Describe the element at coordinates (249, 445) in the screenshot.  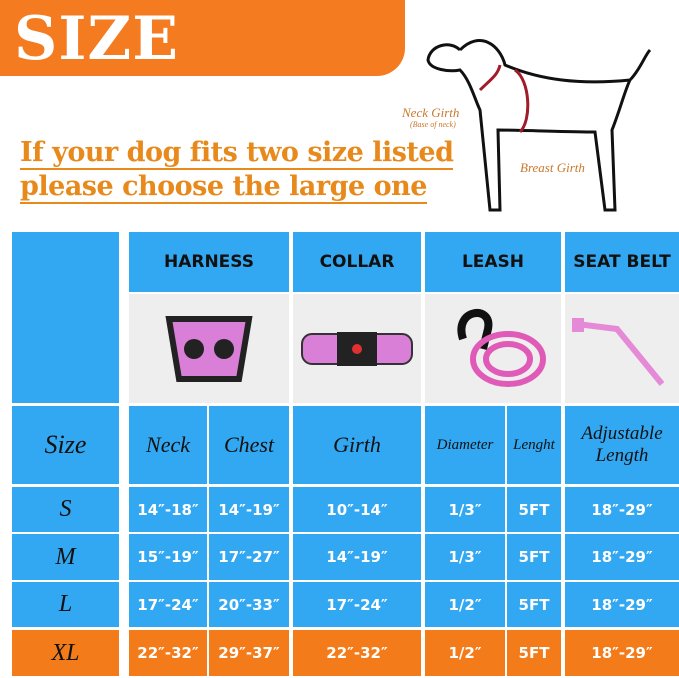
I see `subheader-chest: Chest` at that location.